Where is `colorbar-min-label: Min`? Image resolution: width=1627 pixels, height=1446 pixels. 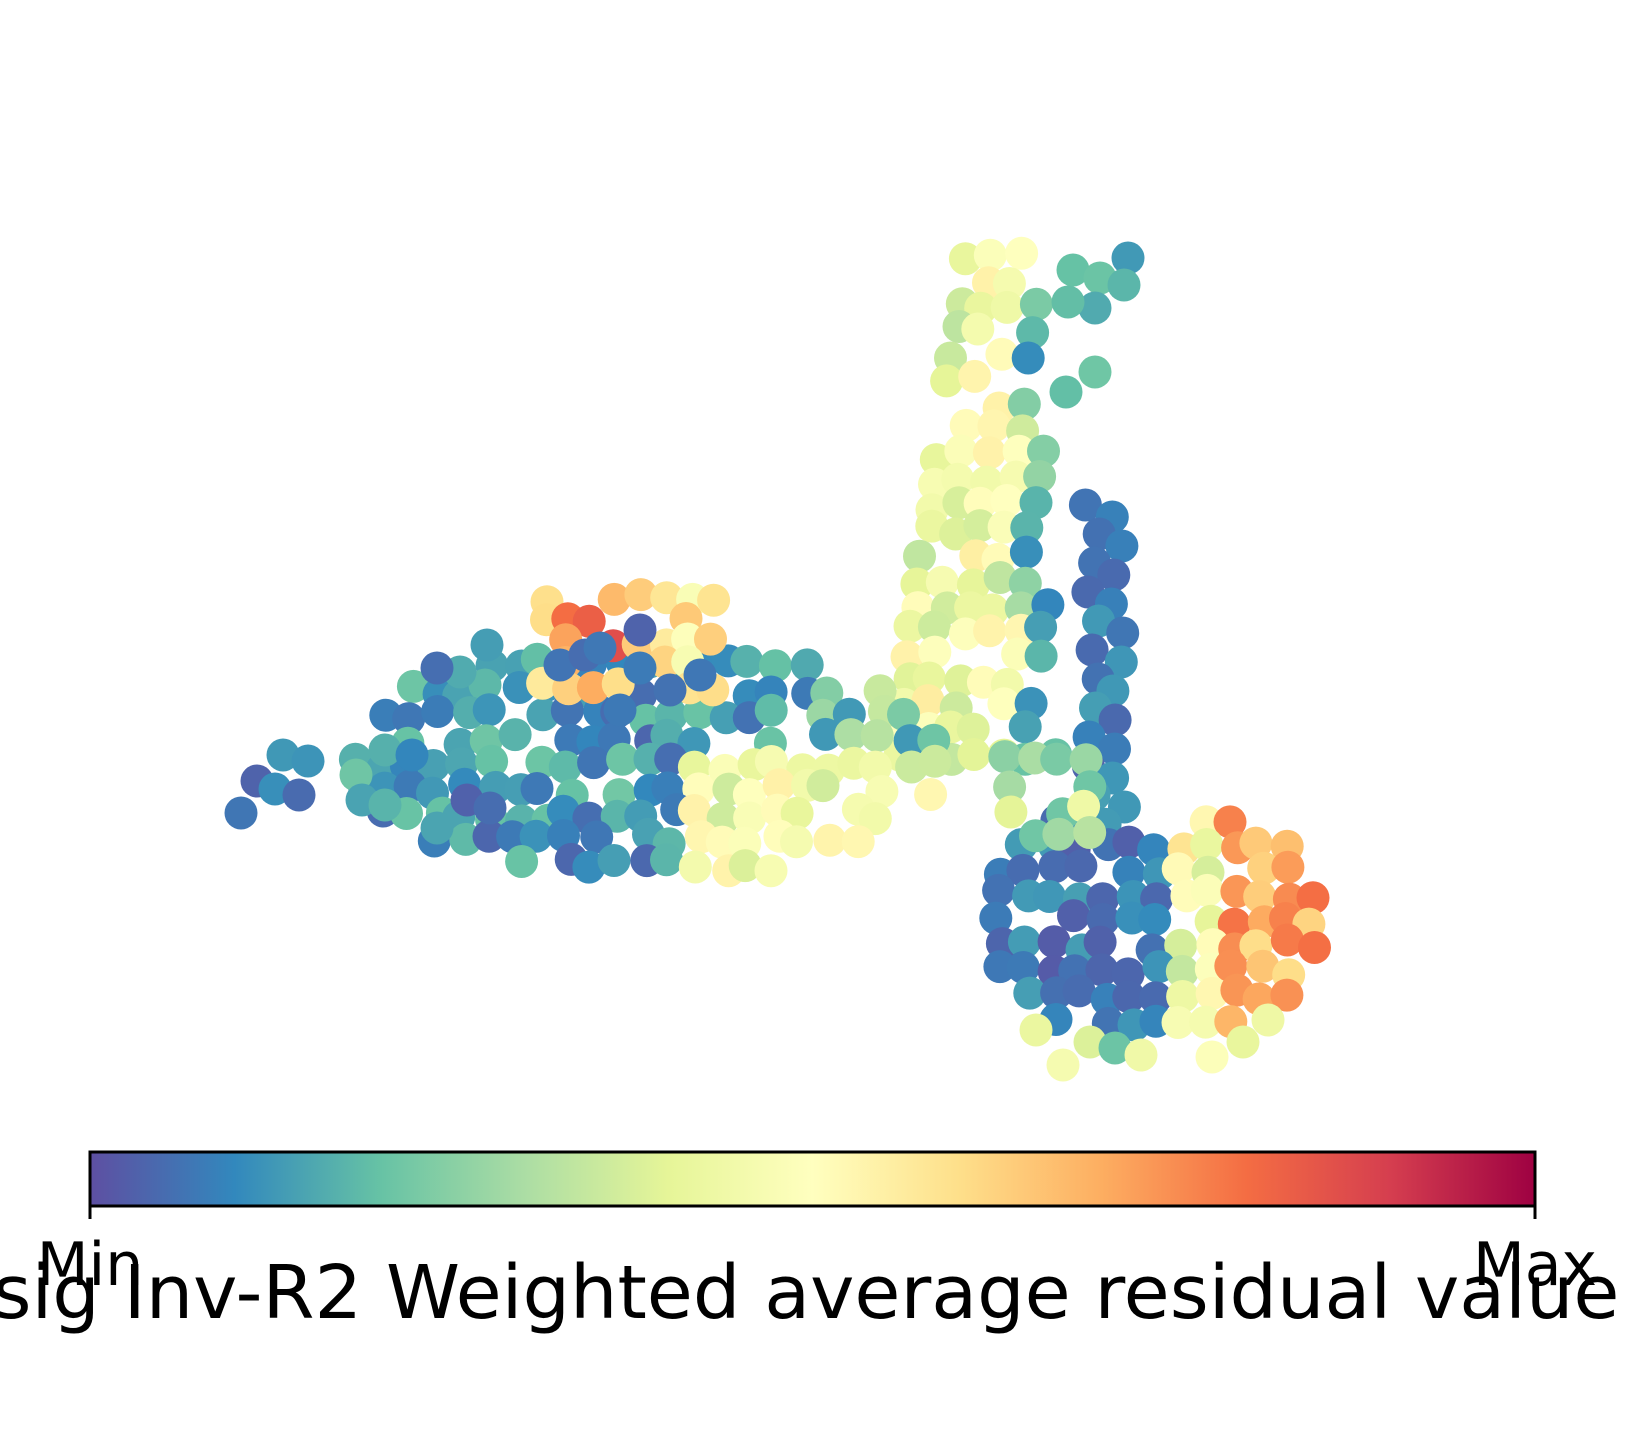 colorbar-min-label: Min is located at coordinates (90, 1265).